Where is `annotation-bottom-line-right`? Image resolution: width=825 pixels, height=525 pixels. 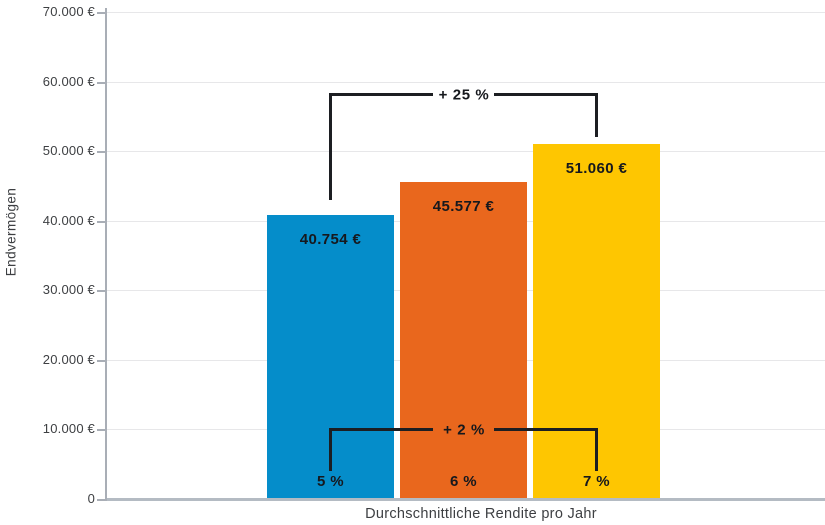
annotation-bottom-line-right is located at coordinates (546, 429).